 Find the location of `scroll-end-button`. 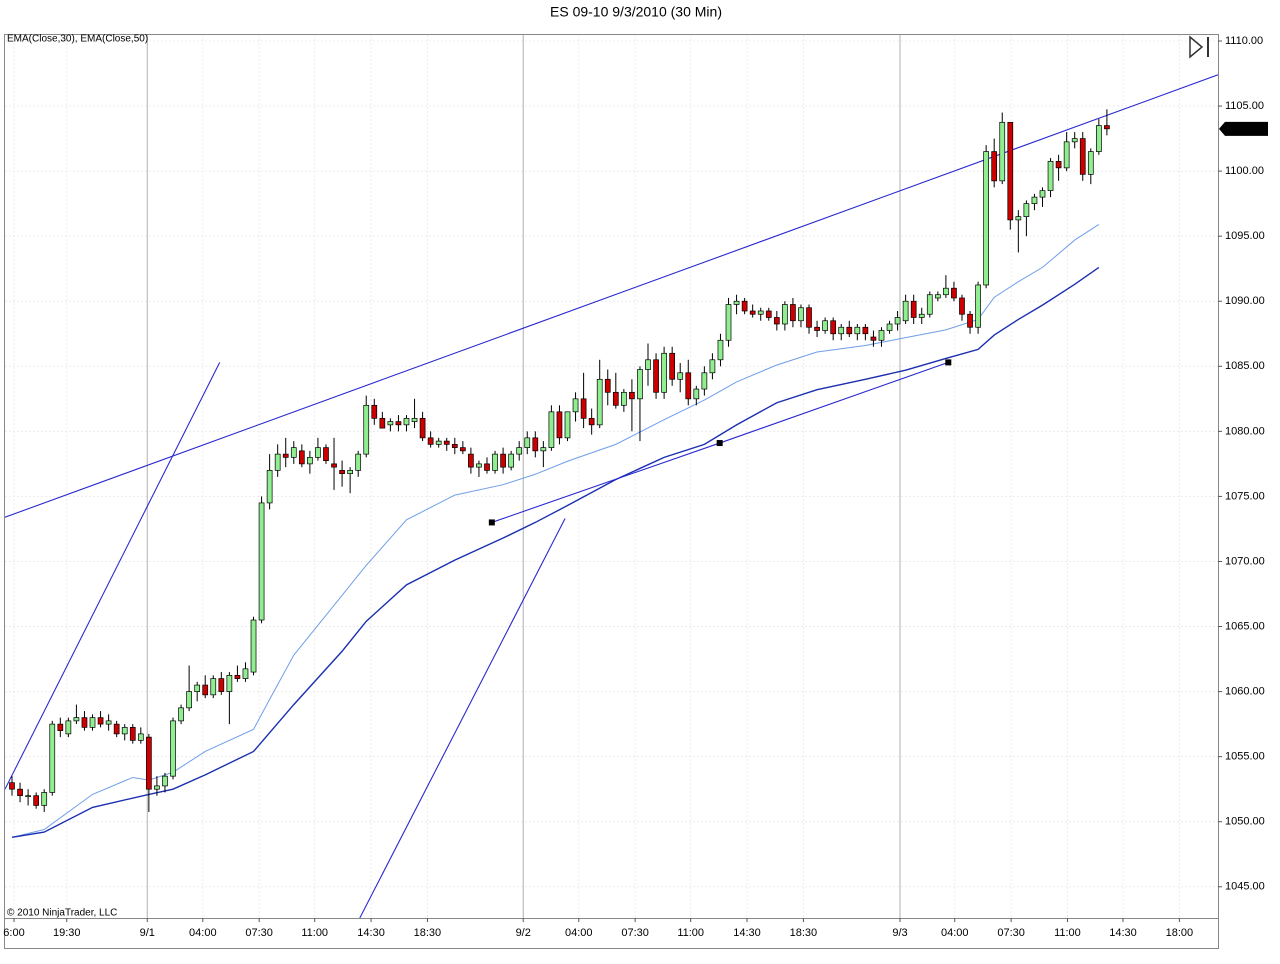

scroll-end-button is located at coordinates (1199, 47).